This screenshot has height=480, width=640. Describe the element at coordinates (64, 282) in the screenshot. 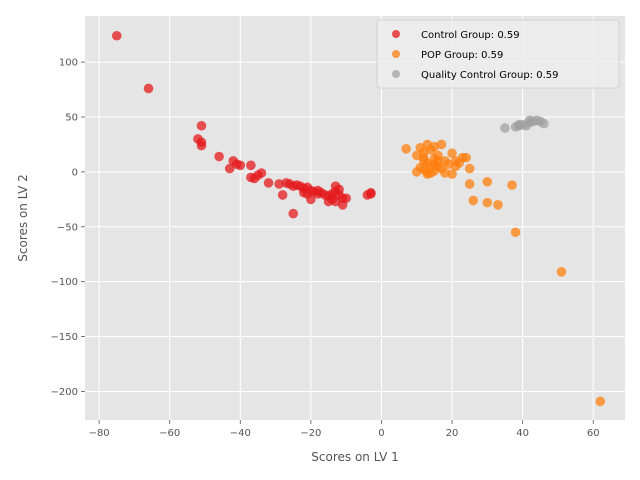

I see `y-tick-label: −100` at that location.